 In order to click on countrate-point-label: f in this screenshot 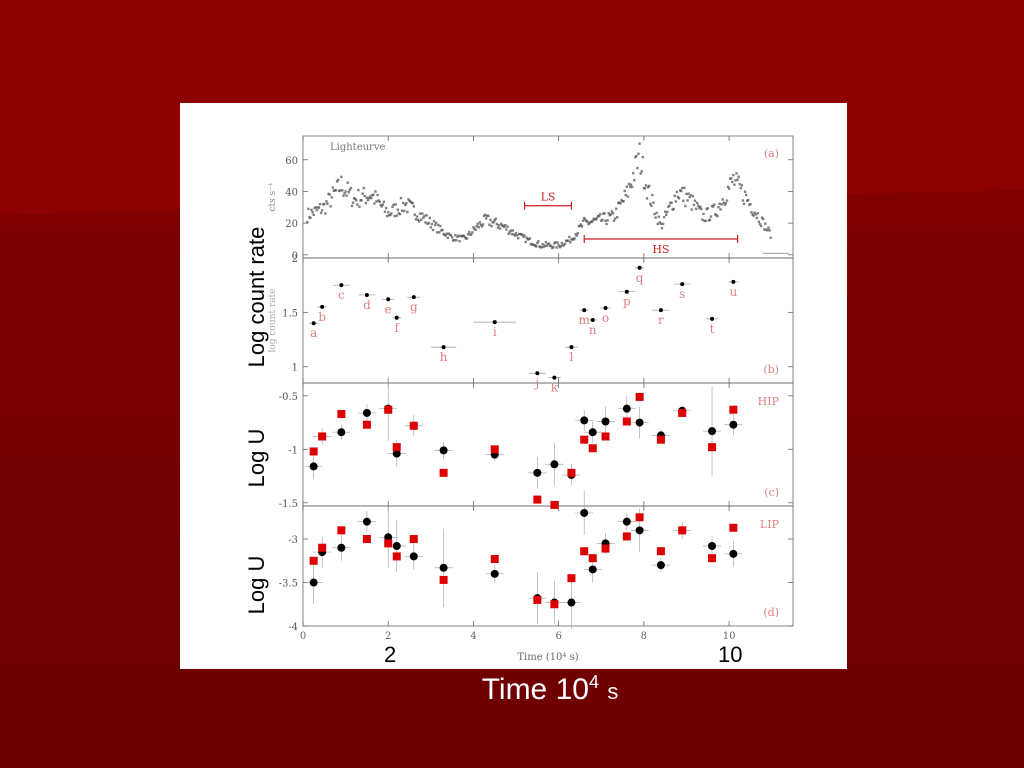, I will do `click(398, 328)`.